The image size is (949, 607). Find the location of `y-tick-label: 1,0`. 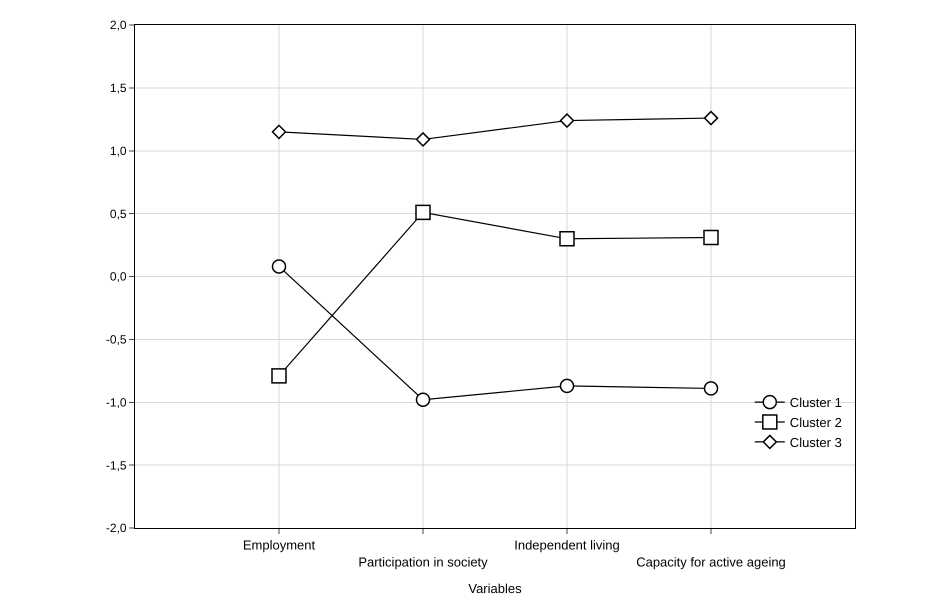

y-tick-label: 1,0 is located at coordinates (118, 151).